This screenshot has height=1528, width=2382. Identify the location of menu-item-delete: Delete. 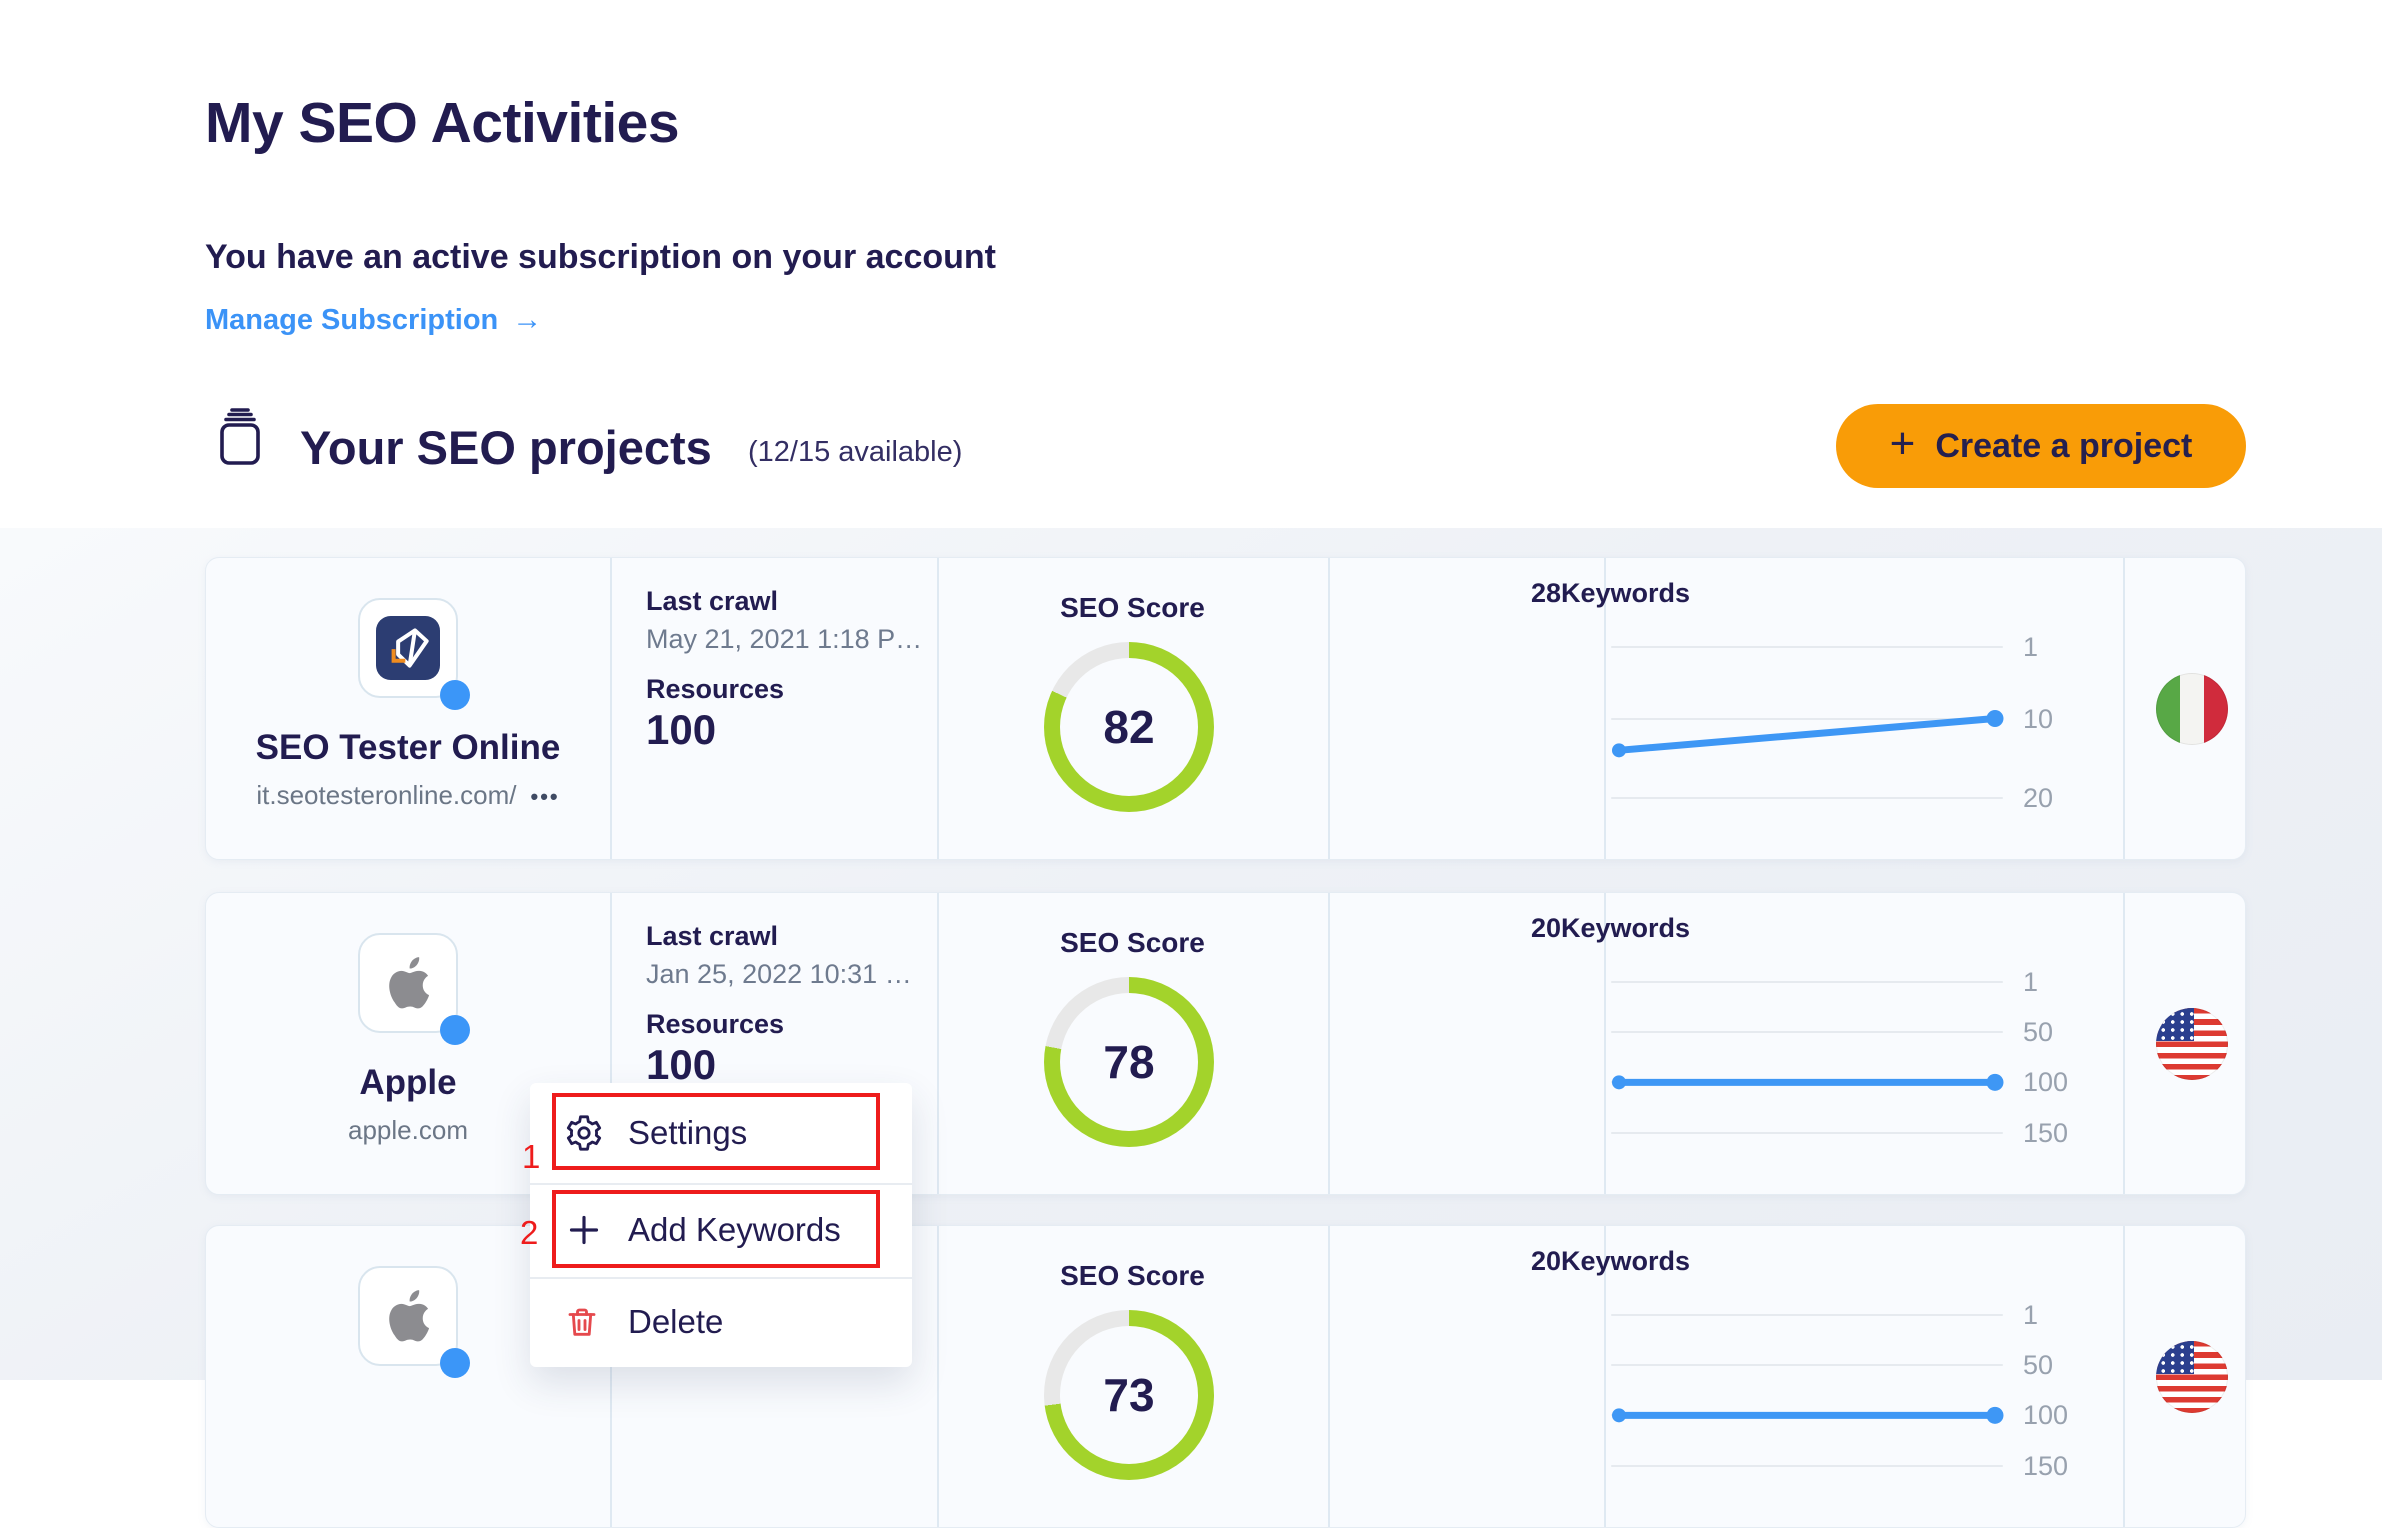
(721, 1322).